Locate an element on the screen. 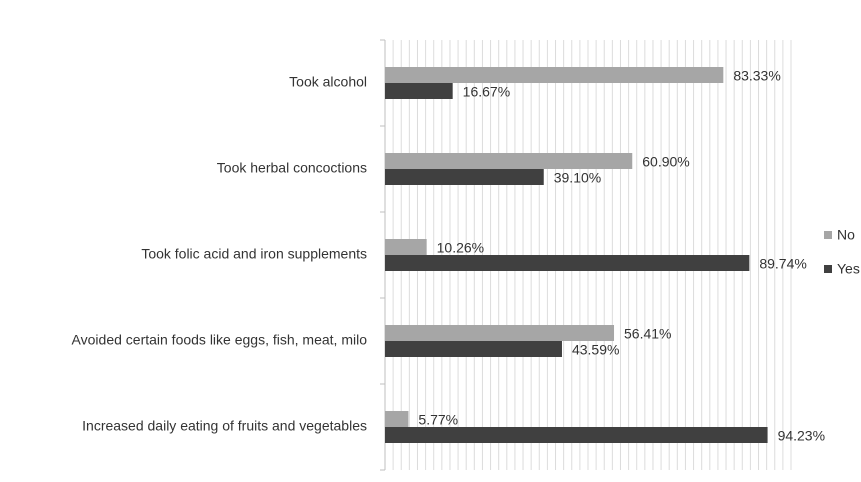 This screenshot has height=482, width=861. data-label: 16.67% is located at coordinates (486, 92).